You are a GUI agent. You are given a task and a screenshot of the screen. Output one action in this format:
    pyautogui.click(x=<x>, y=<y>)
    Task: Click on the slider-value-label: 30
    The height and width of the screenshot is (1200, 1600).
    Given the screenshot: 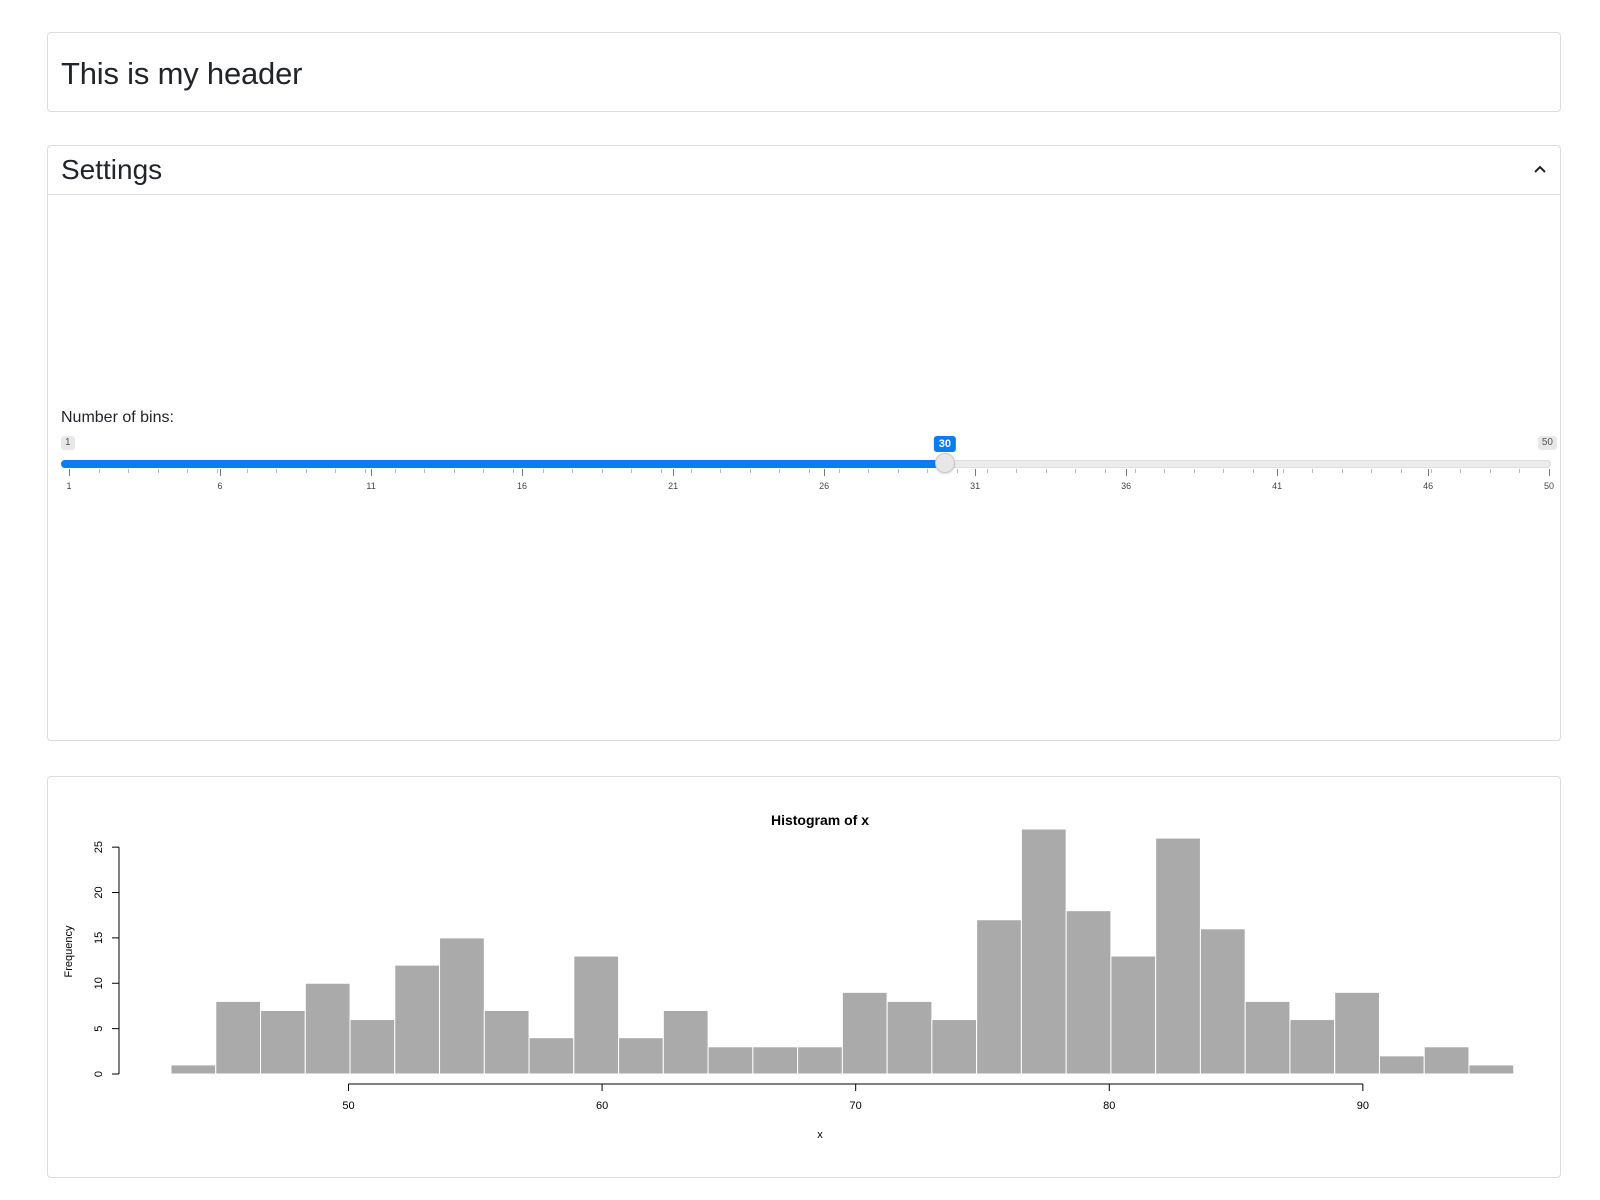 What is the action you would take?
    pyautogui.click(x=945, y=444)
    